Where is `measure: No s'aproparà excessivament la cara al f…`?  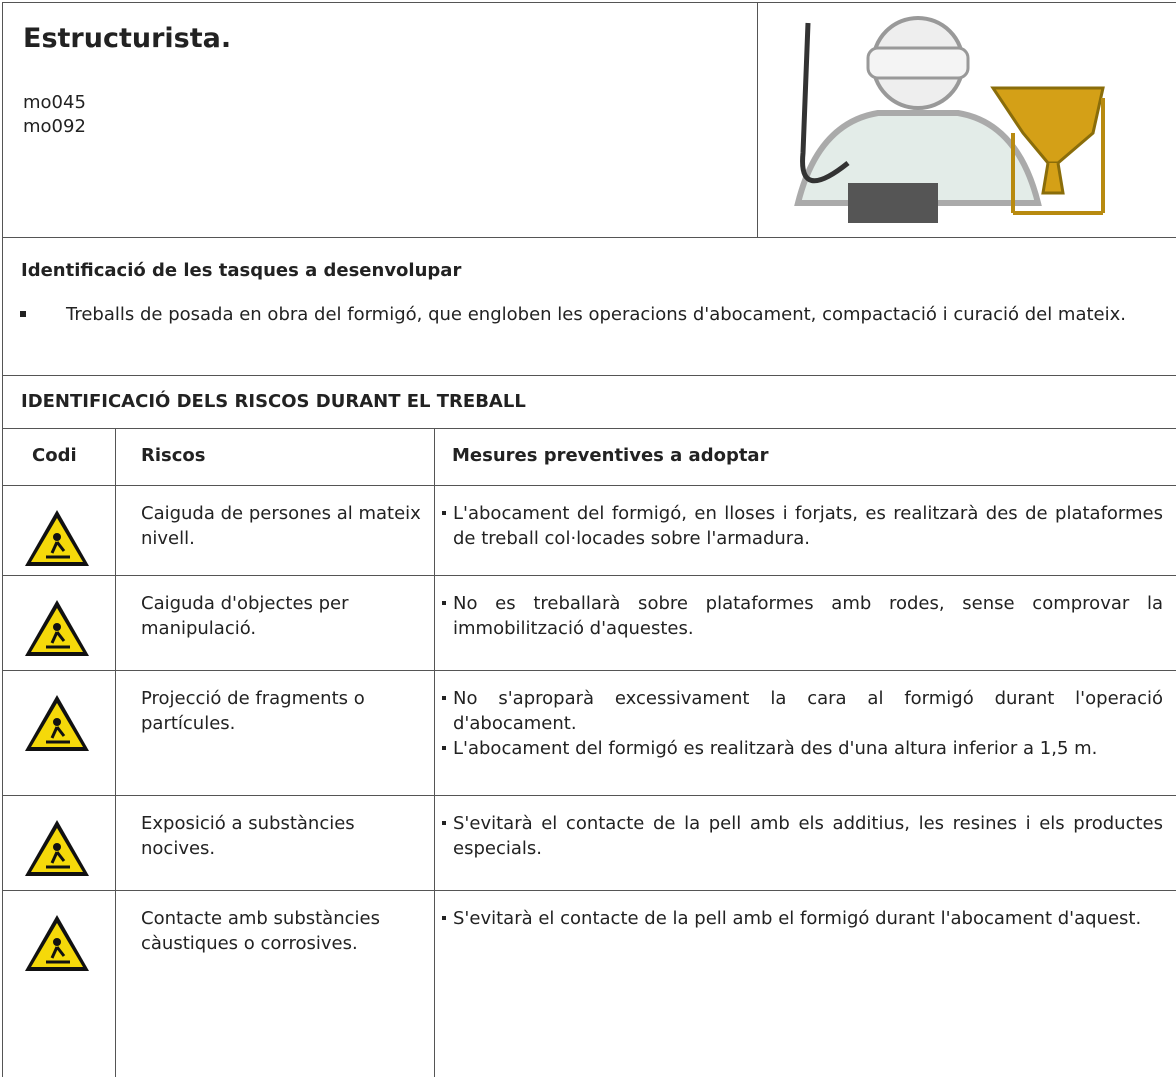
measure: No s'aproparà excessivament la cara al f… is located at coordinates (802, 711).